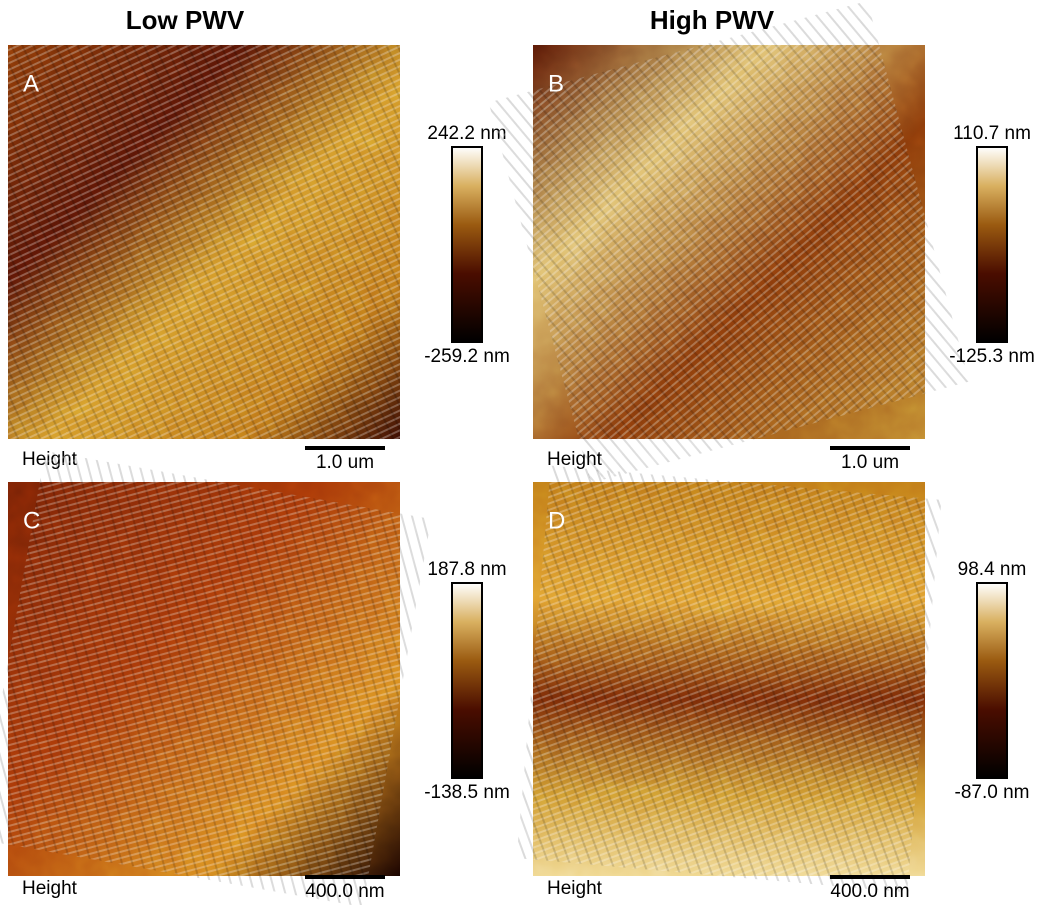 The image size is (1041, 905). I want to click on panel-letter: B, so click(556, 83).